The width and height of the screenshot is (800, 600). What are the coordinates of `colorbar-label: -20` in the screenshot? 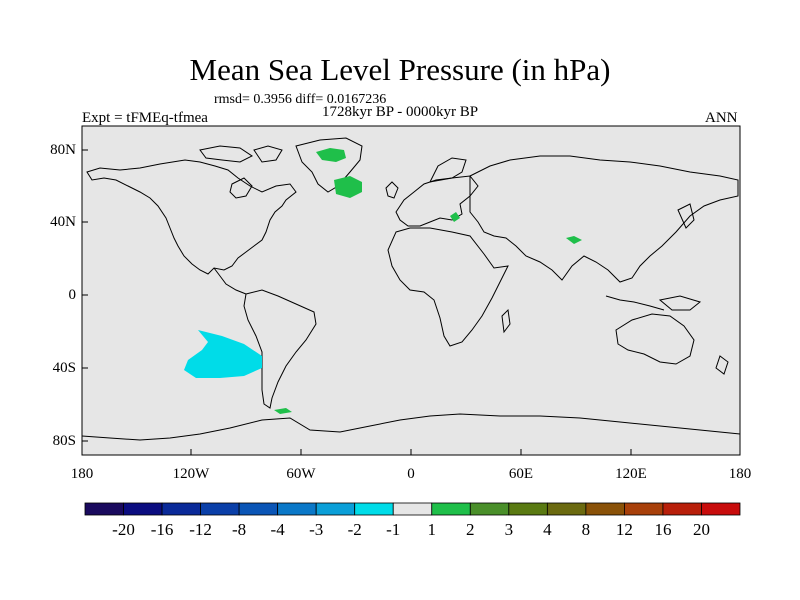 It's located at (123, 529).